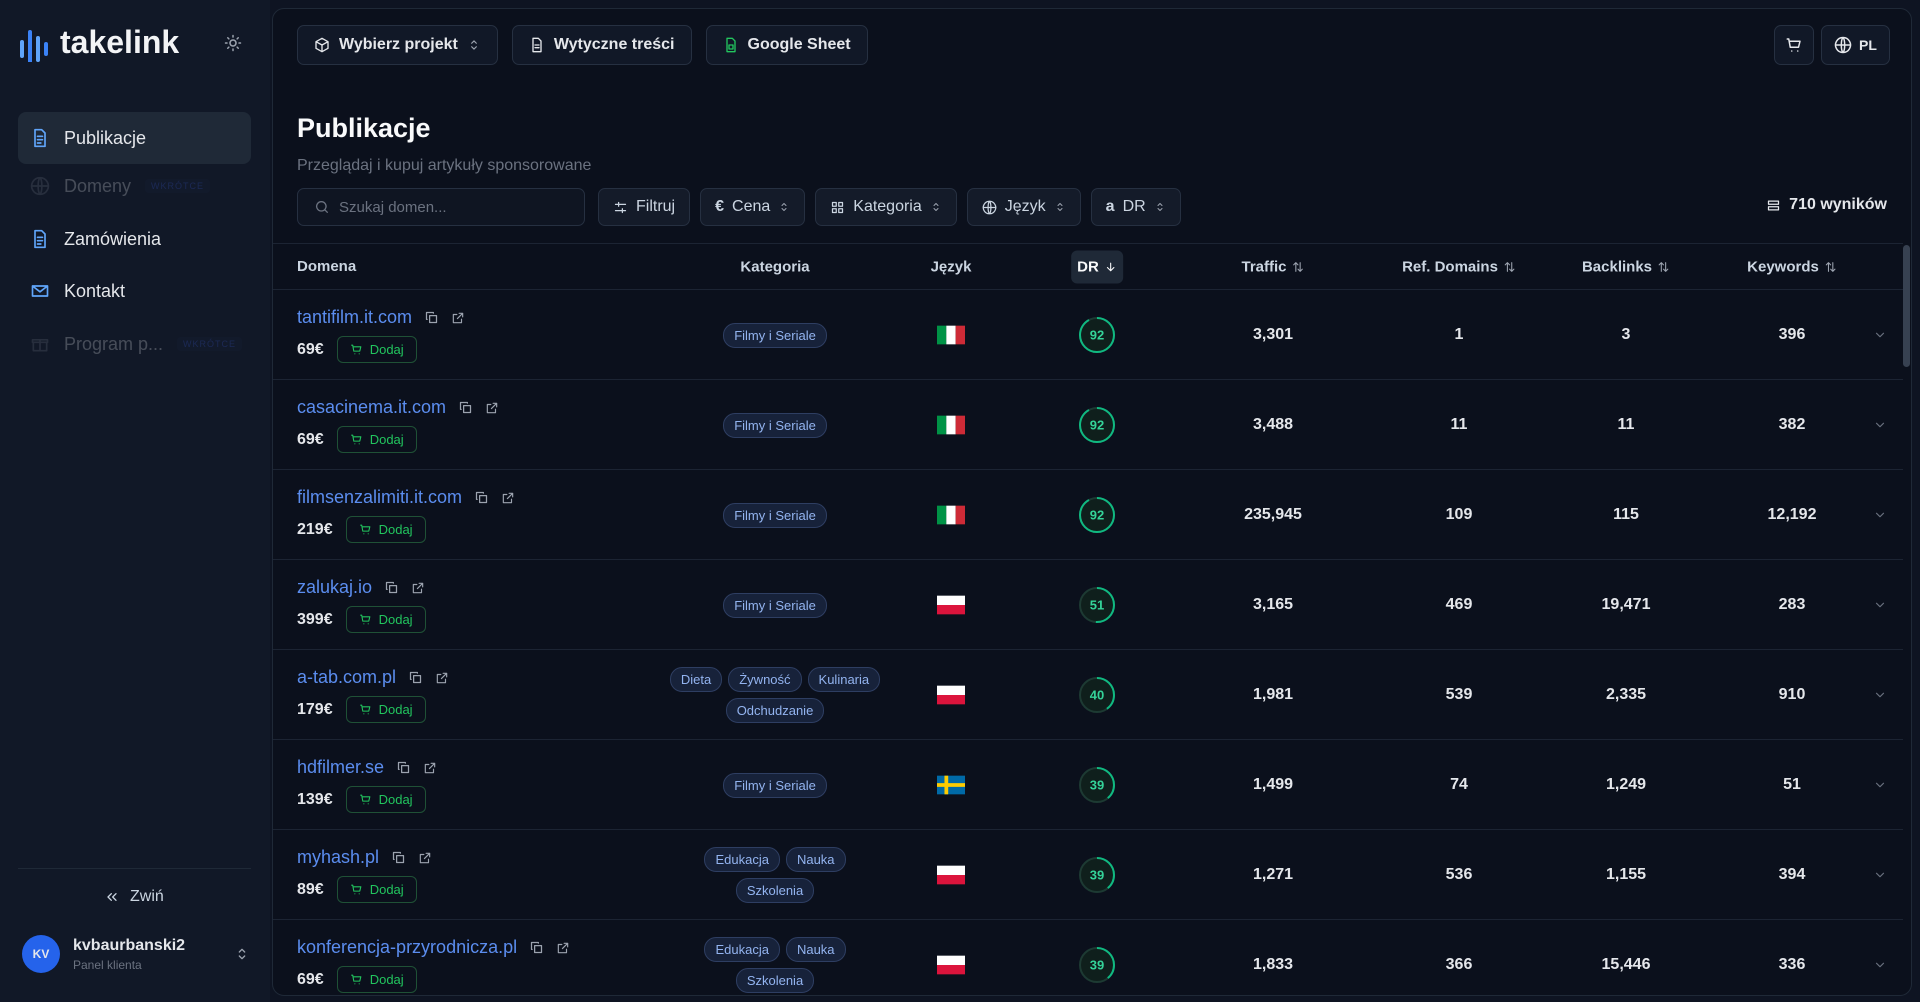  What do you see at coordinates (1097, 785) in the screenshot?
I see `dr-ring: 39` at bounding box center [1097, 785].